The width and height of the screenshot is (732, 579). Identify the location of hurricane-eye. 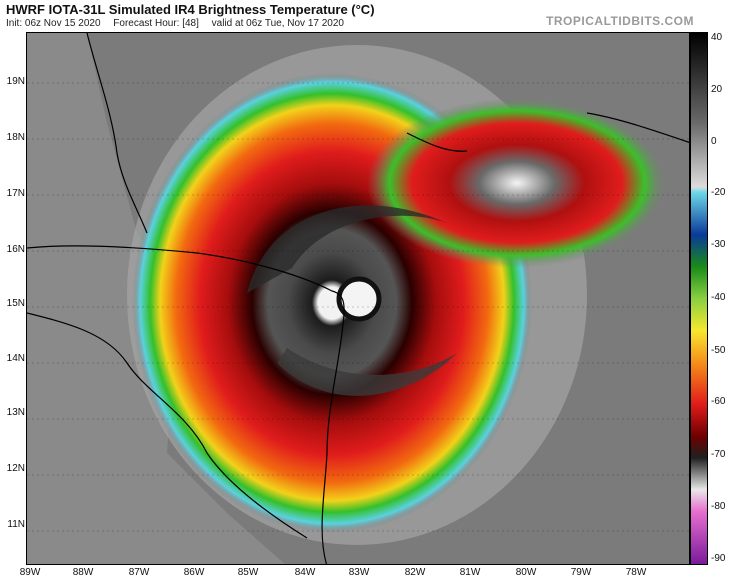
(359, 299).